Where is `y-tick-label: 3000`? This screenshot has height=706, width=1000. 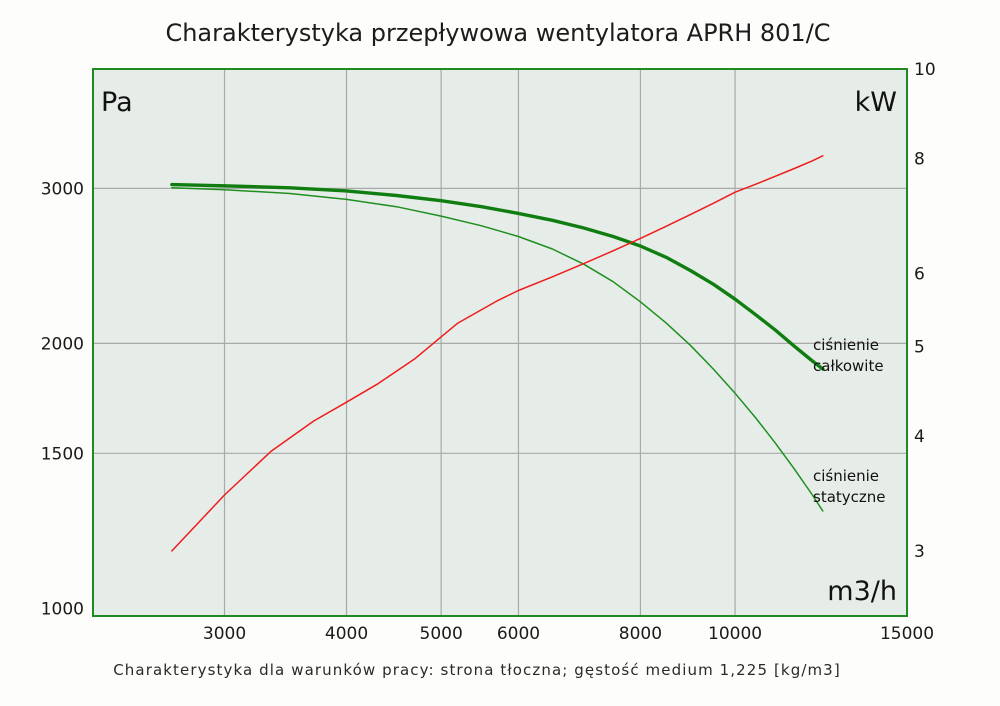 y-tick-label: 3000 is located at coordinates (62, 189).